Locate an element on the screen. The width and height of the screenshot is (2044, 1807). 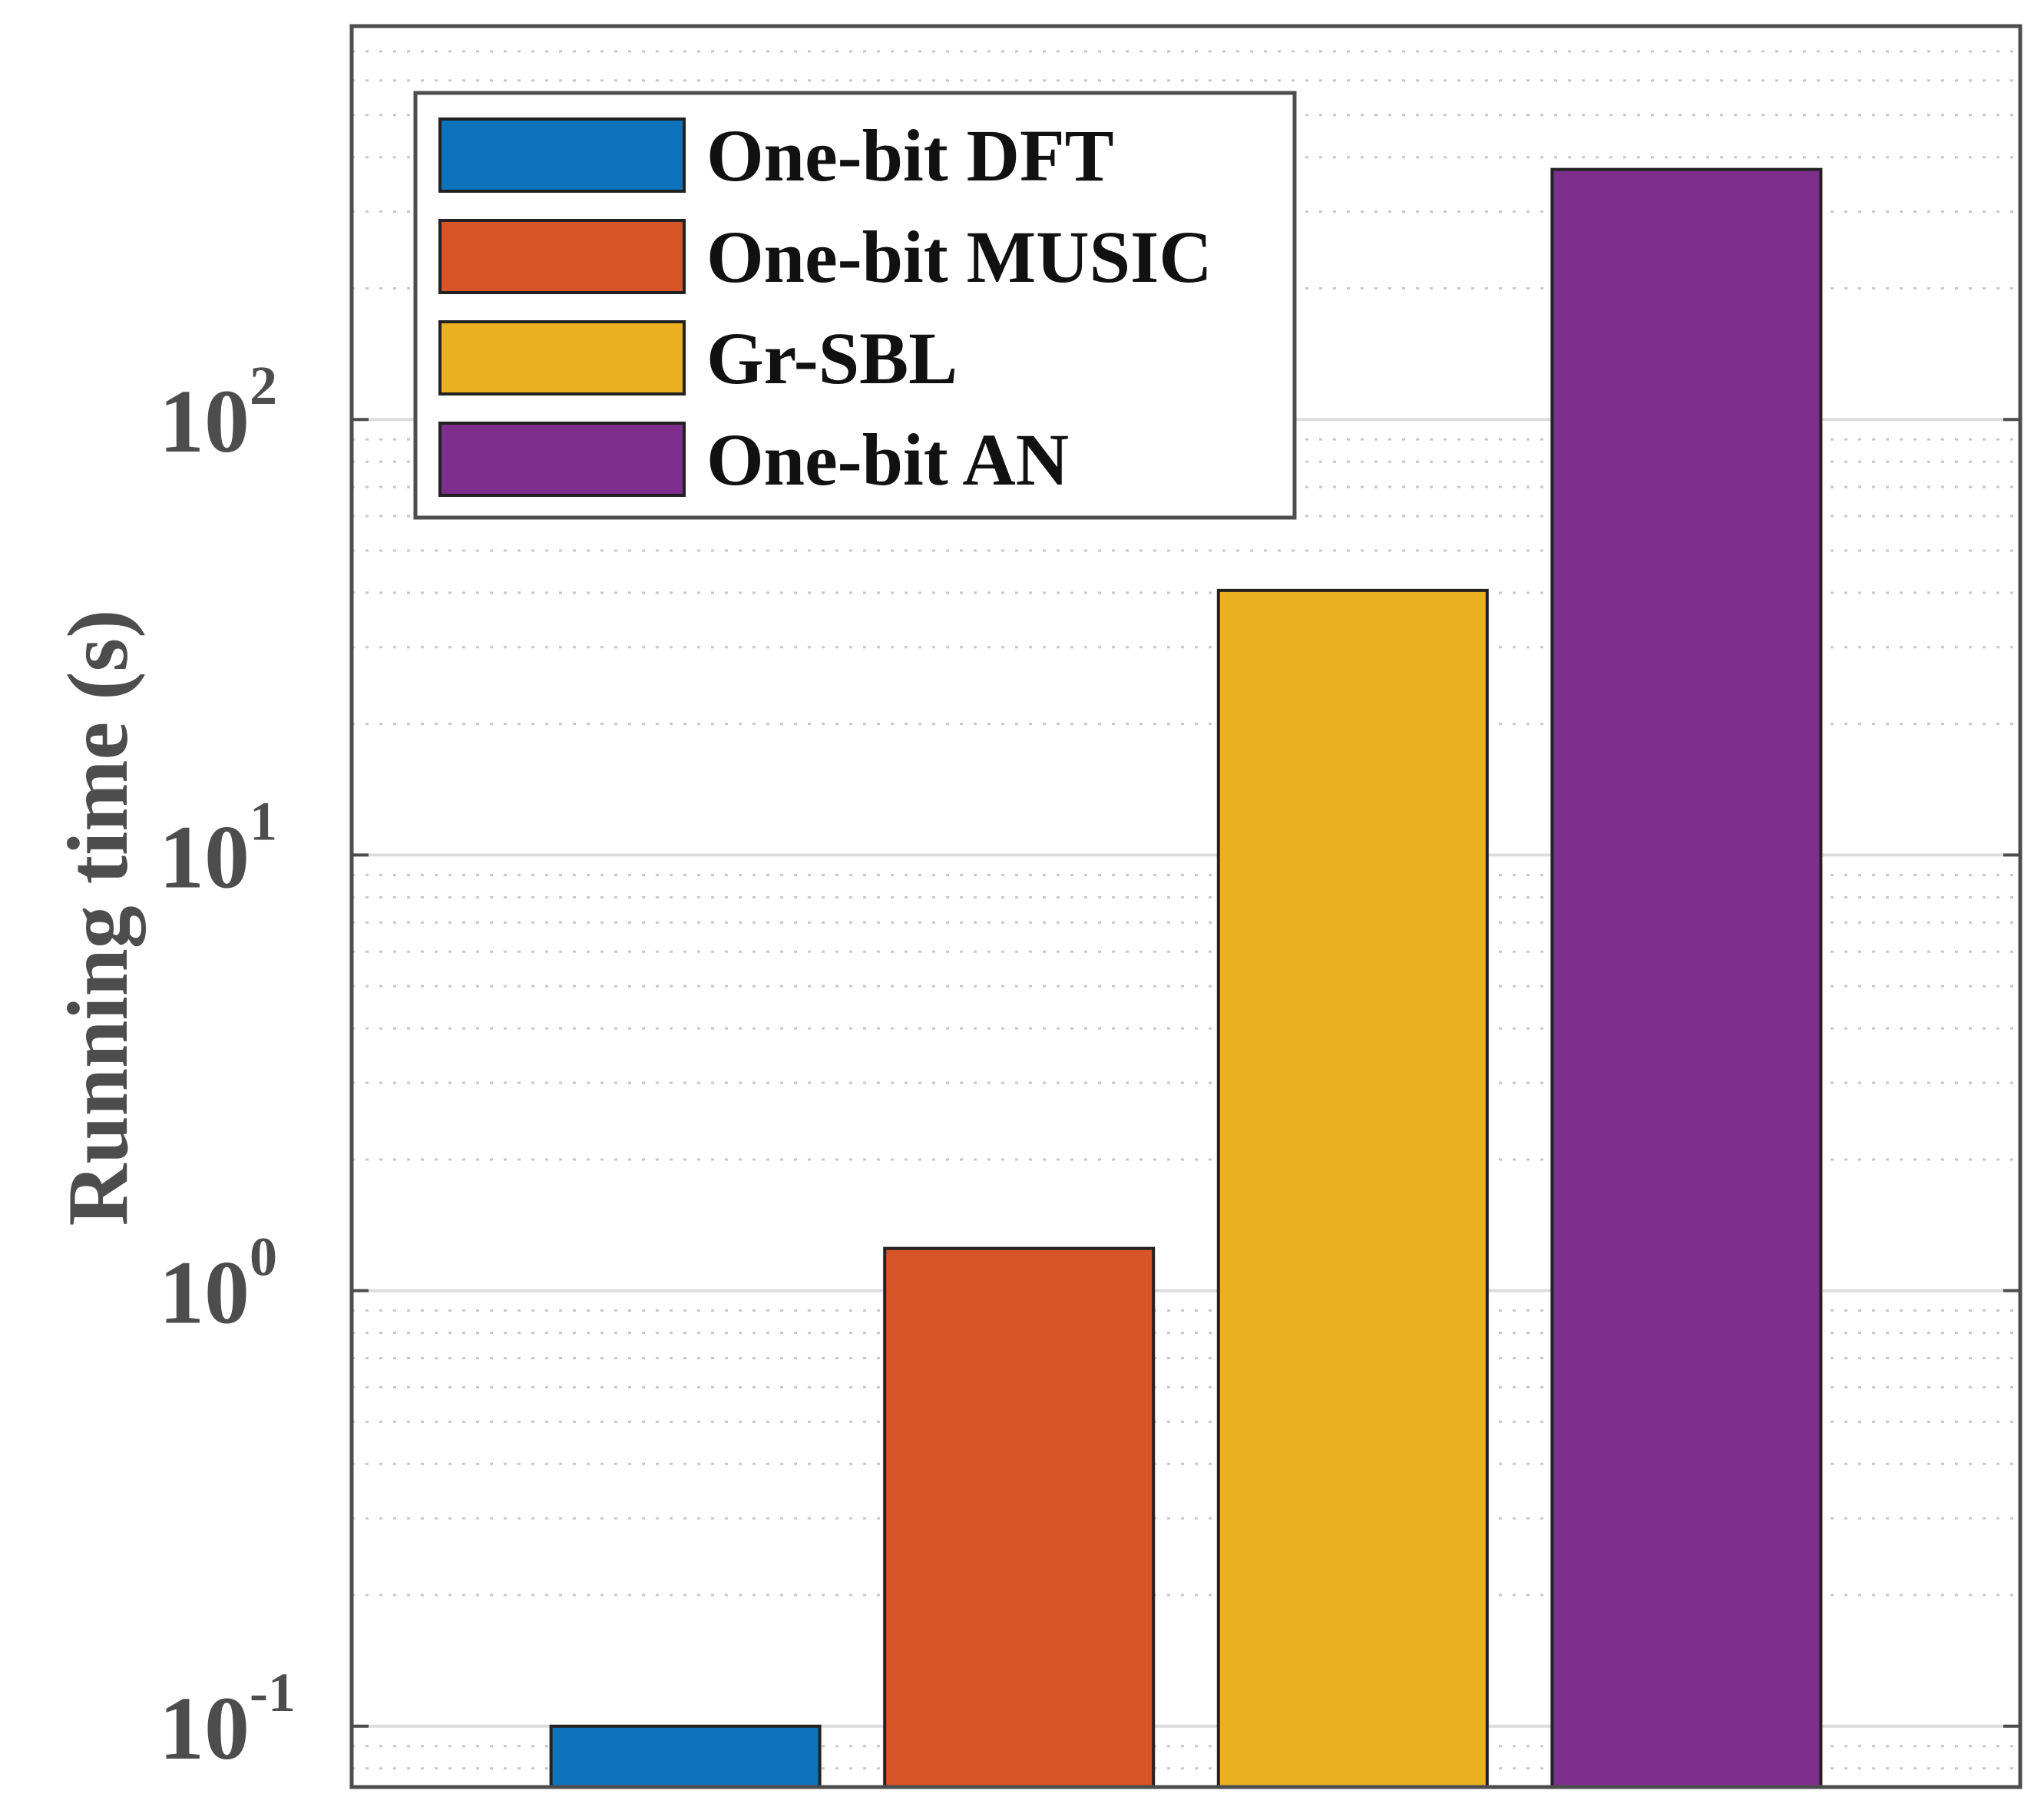
y-tick-label: 10 1 is located at coordinates (218, 848).